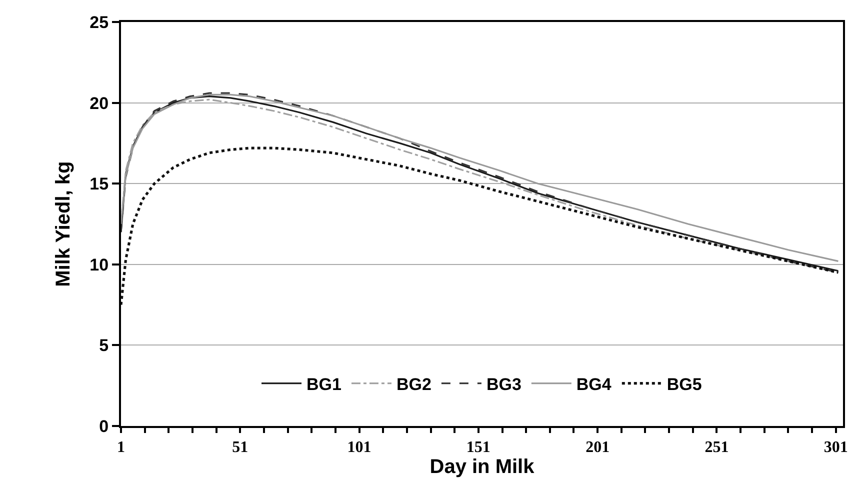 Image resolution: width=851 pixels, height=501 pixels. What do you see at coordinates (63, 224) in the screenshot?
I see `y-axis-title: Milk Yiedl, kg` at bounding box center [63, 224].